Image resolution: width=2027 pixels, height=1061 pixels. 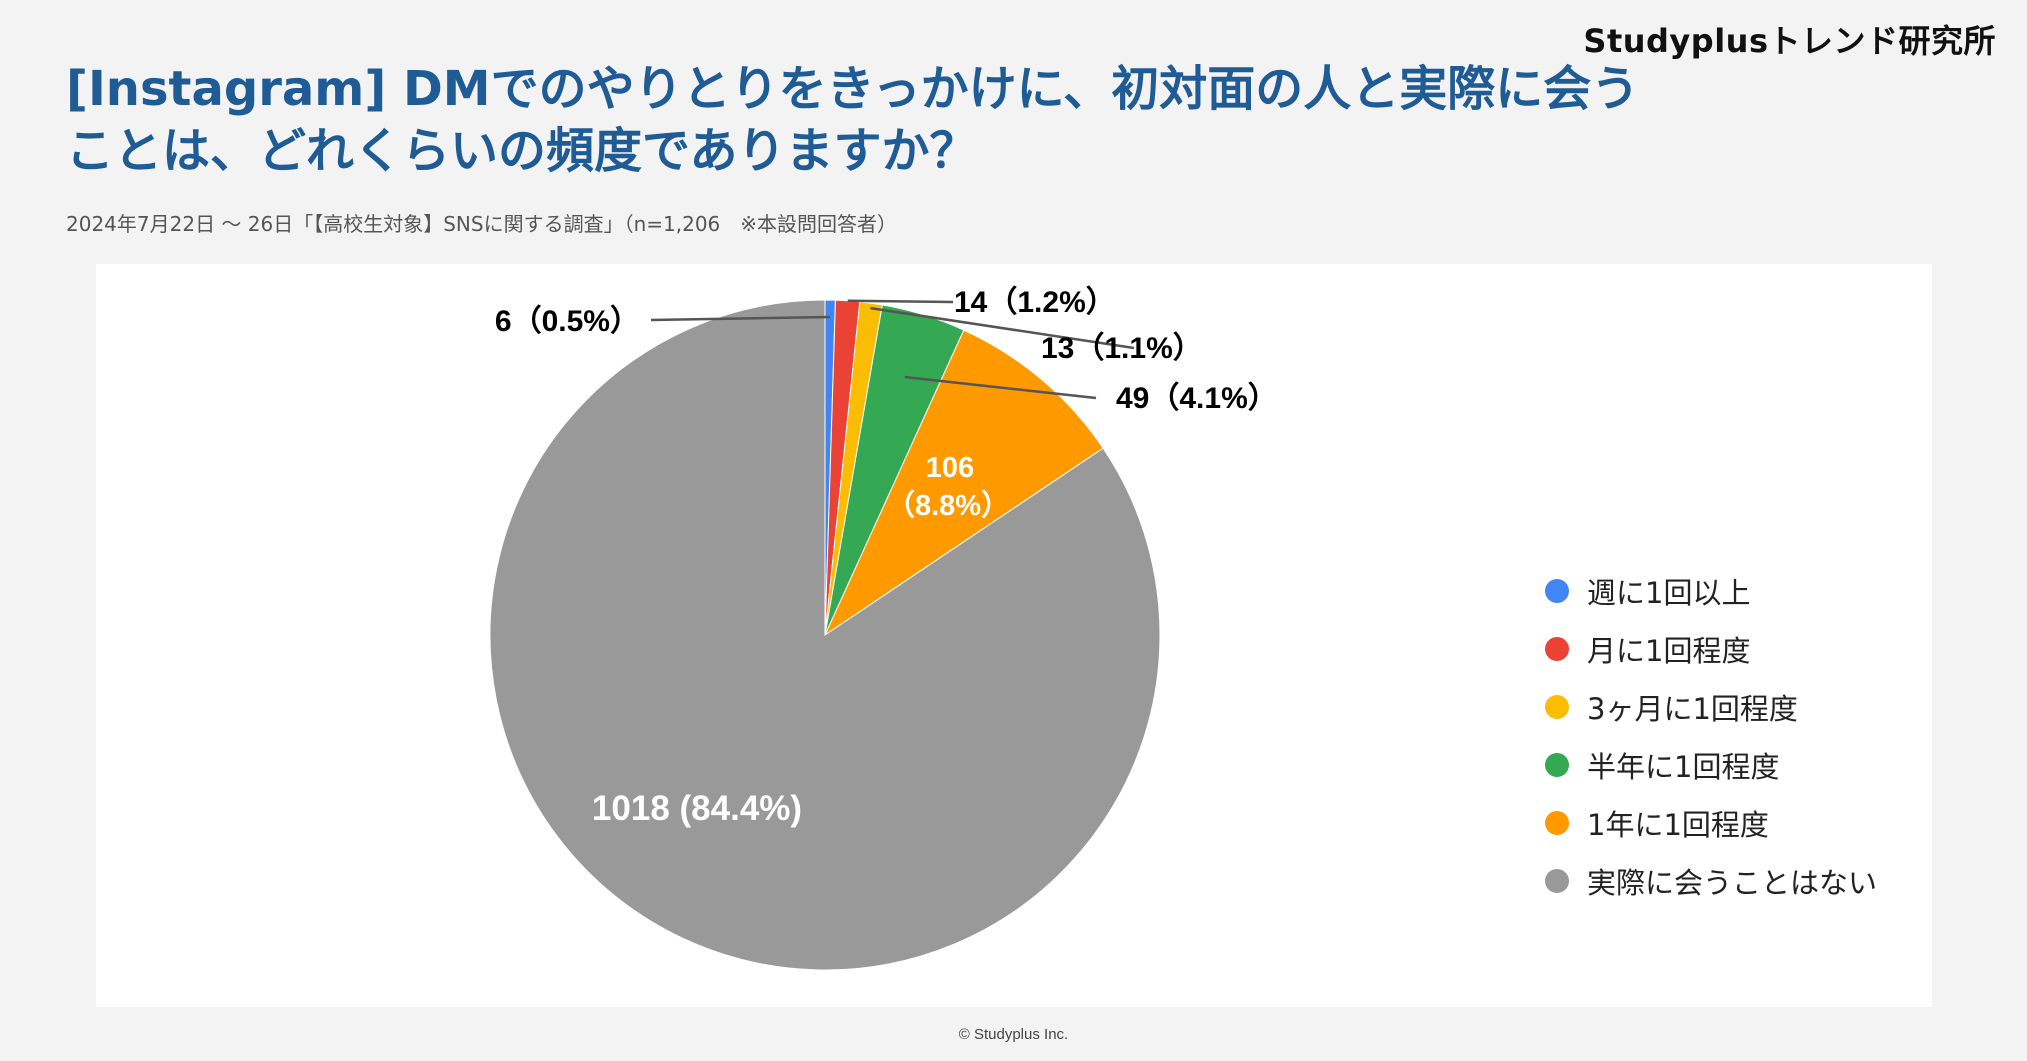 I want to click on brand-logo: Studyplusトレンド研究所, so click(x=1789, y=41).